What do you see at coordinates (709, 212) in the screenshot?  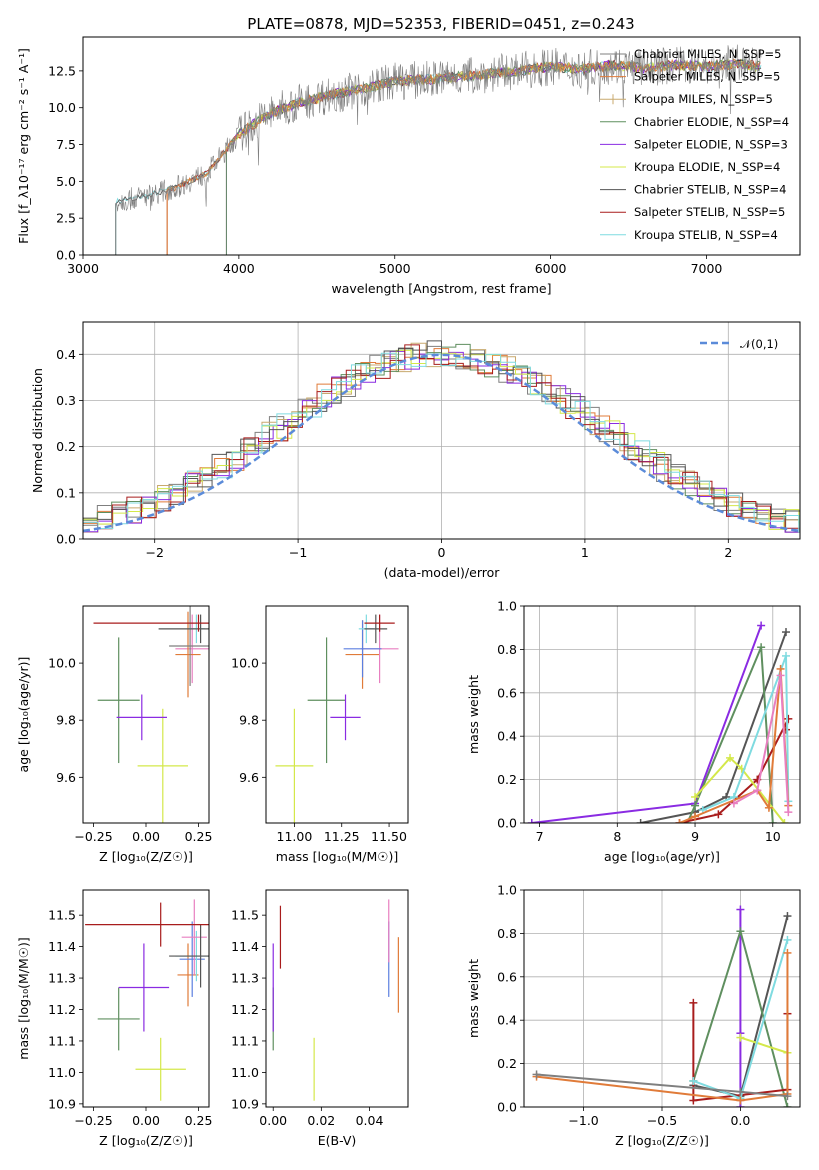 I see `legend-entry: Salpeter STELIB, N_SSP=5` at bounding box center [709, 212].